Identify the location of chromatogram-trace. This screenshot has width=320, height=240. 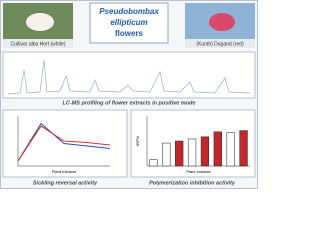
(129, 77).